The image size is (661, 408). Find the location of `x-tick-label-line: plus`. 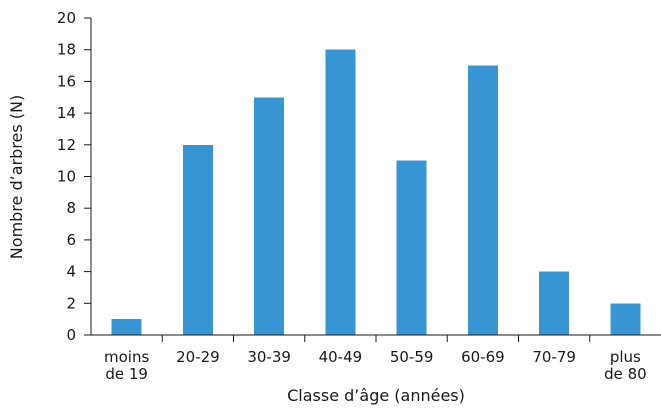

x-tick-label-line: plus is located at coordinates (625, 357).